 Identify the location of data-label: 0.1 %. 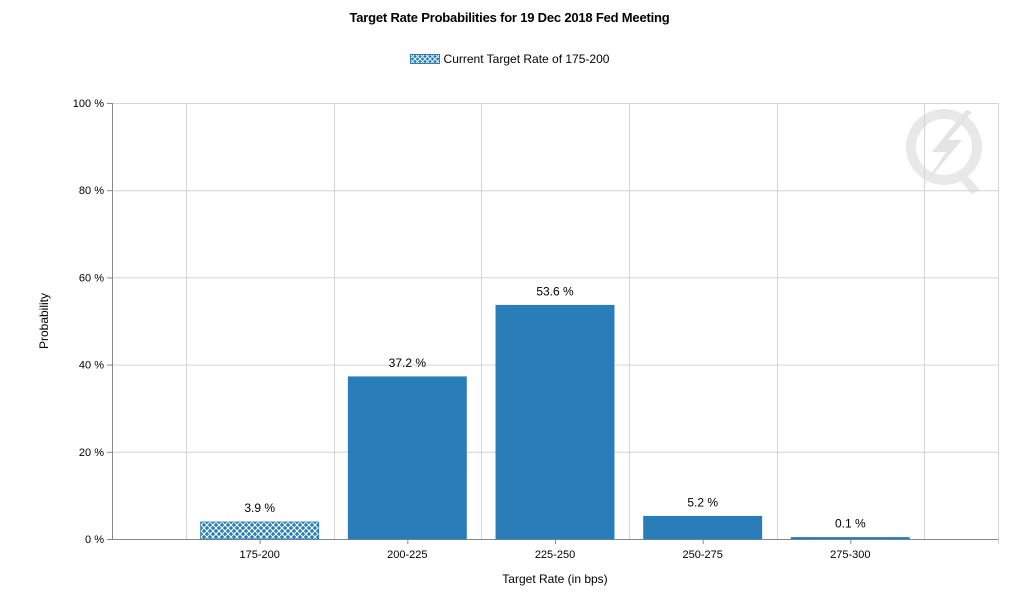
(850, 524).